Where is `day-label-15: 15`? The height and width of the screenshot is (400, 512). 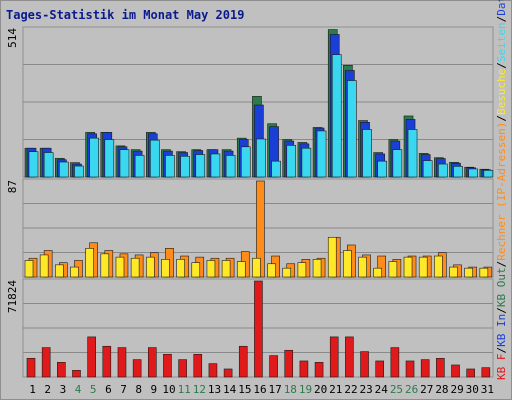
day-label-15: 15 is located at coordinates (244, 389).